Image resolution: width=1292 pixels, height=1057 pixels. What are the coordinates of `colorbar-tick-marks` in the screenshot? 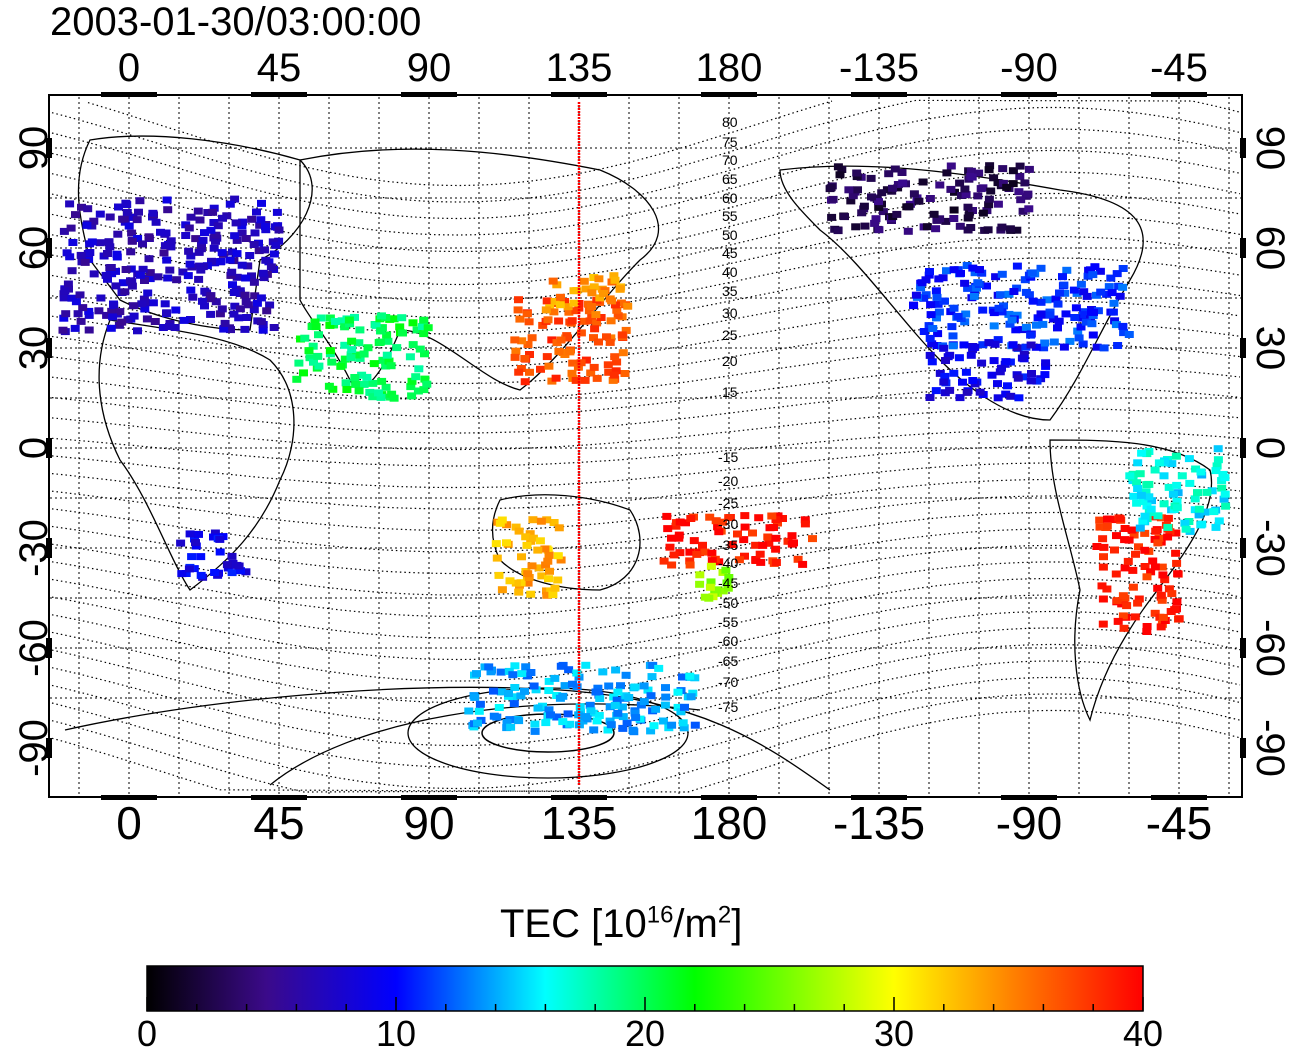 It's located at (645, 1004).